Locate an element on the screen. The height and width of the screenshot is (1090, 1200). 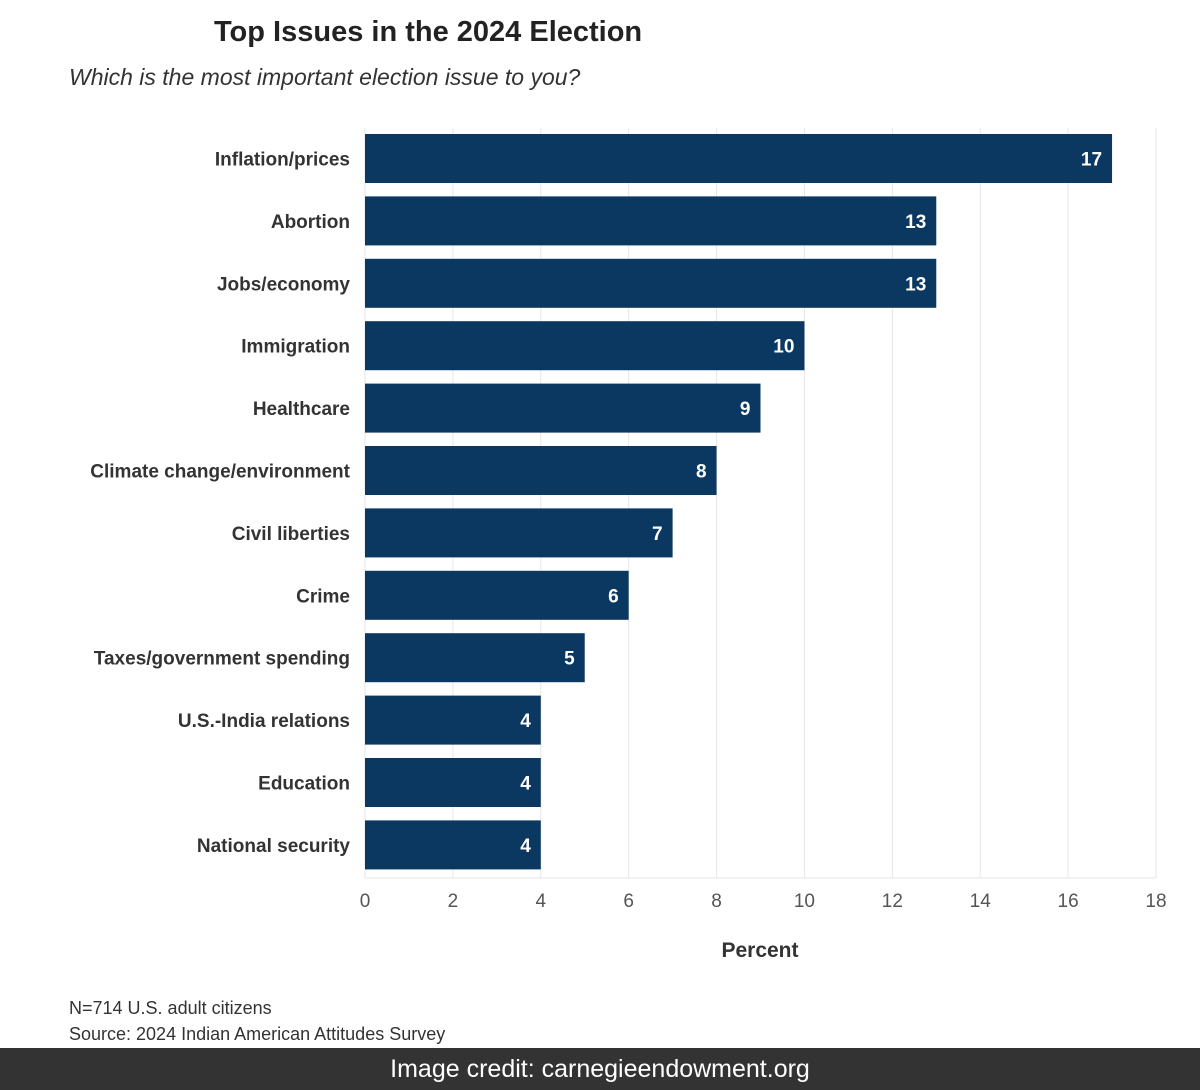
value-label: 10 is located at coordinates (783, 347).